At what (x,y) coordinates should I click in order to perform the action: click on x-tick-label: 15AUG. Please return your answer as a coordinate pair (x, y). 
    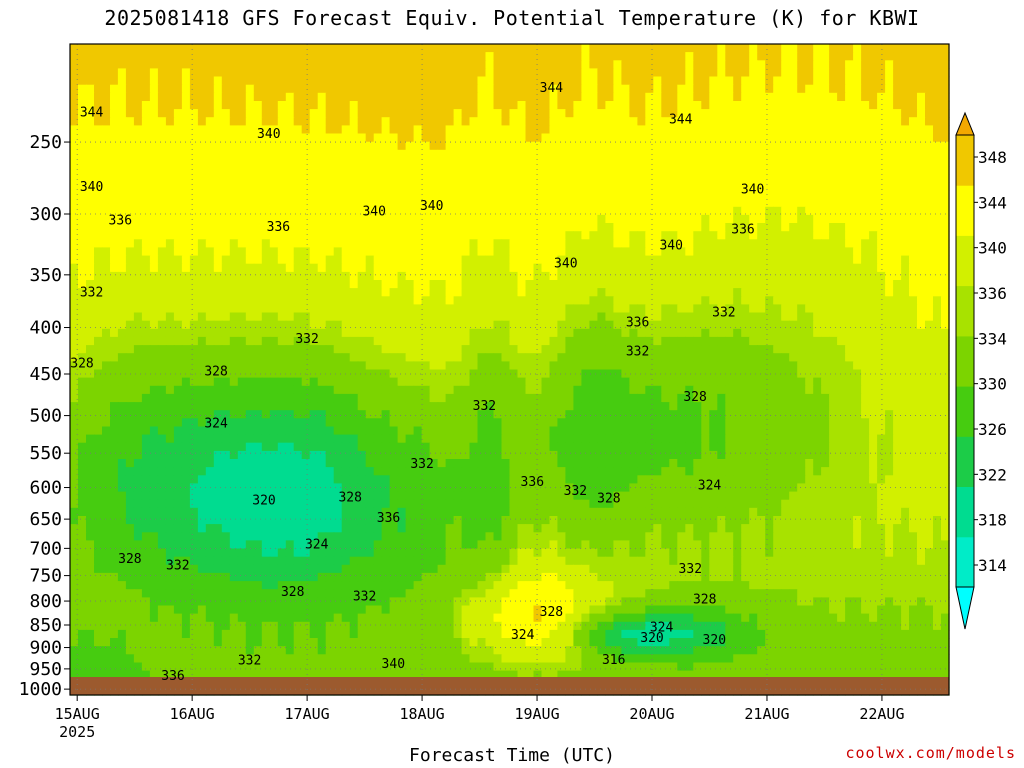
    Looking at the image, I should click on (77, 714).